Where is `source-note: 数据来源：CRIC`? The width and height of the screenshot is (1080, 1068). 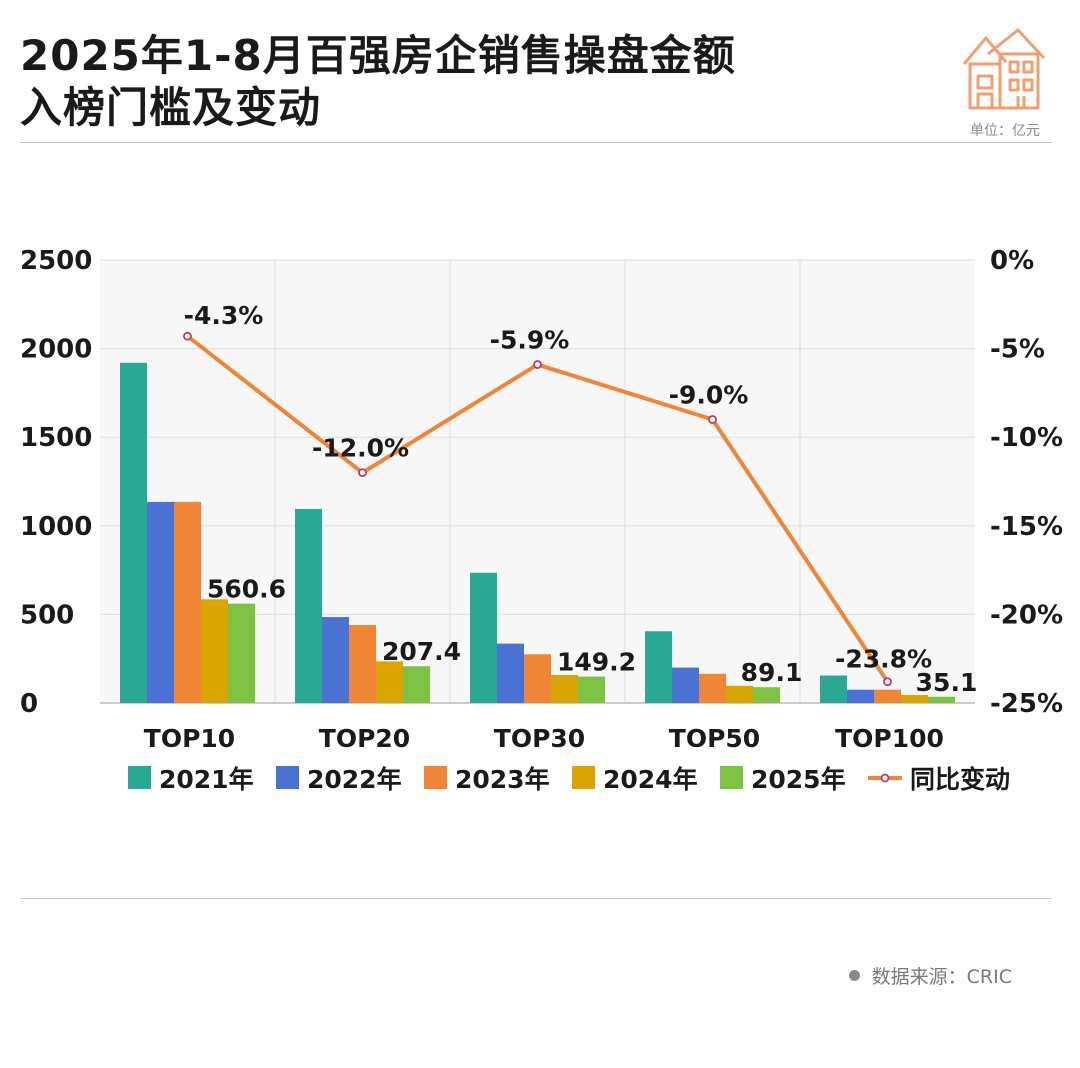 source-note: 数据来源：CRIC is located at coordinates (930, 975).